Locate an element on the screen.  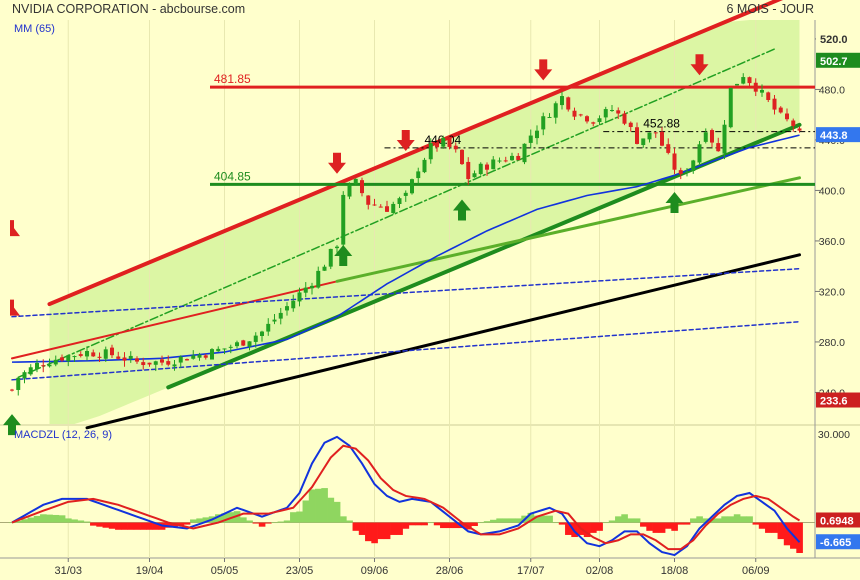
macd-badge-label: -6.665 is located at coordinates (835, 543).